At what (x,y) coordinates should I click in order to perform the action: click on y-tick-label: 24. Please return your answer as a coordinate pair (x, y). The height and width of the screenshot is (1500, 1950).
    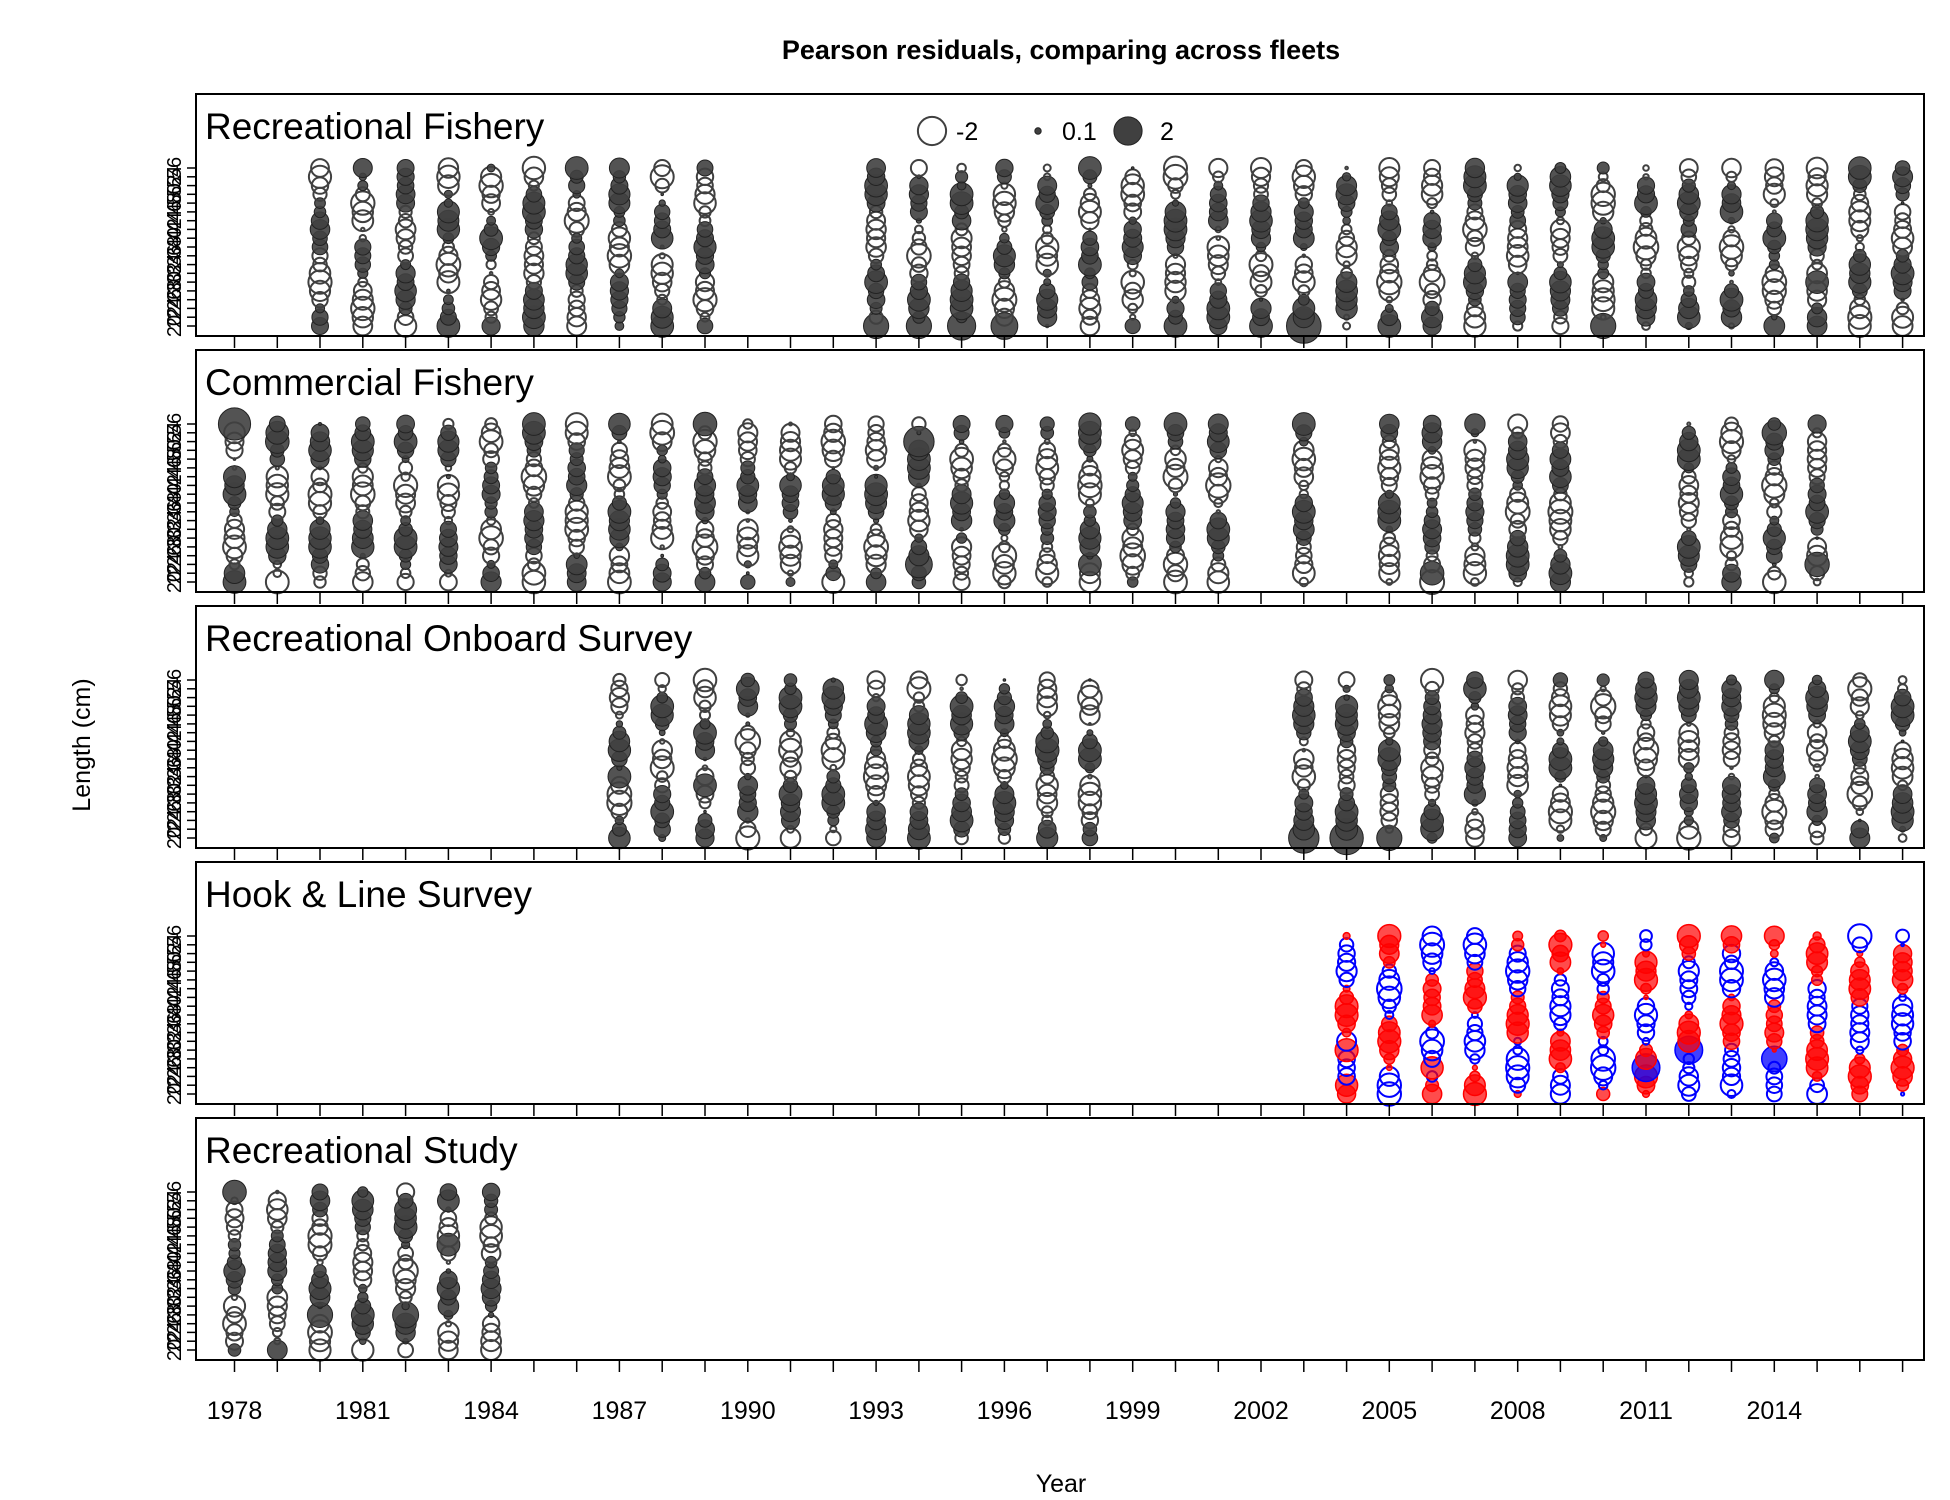
    Looking at the image, I should click on (175, 1076).